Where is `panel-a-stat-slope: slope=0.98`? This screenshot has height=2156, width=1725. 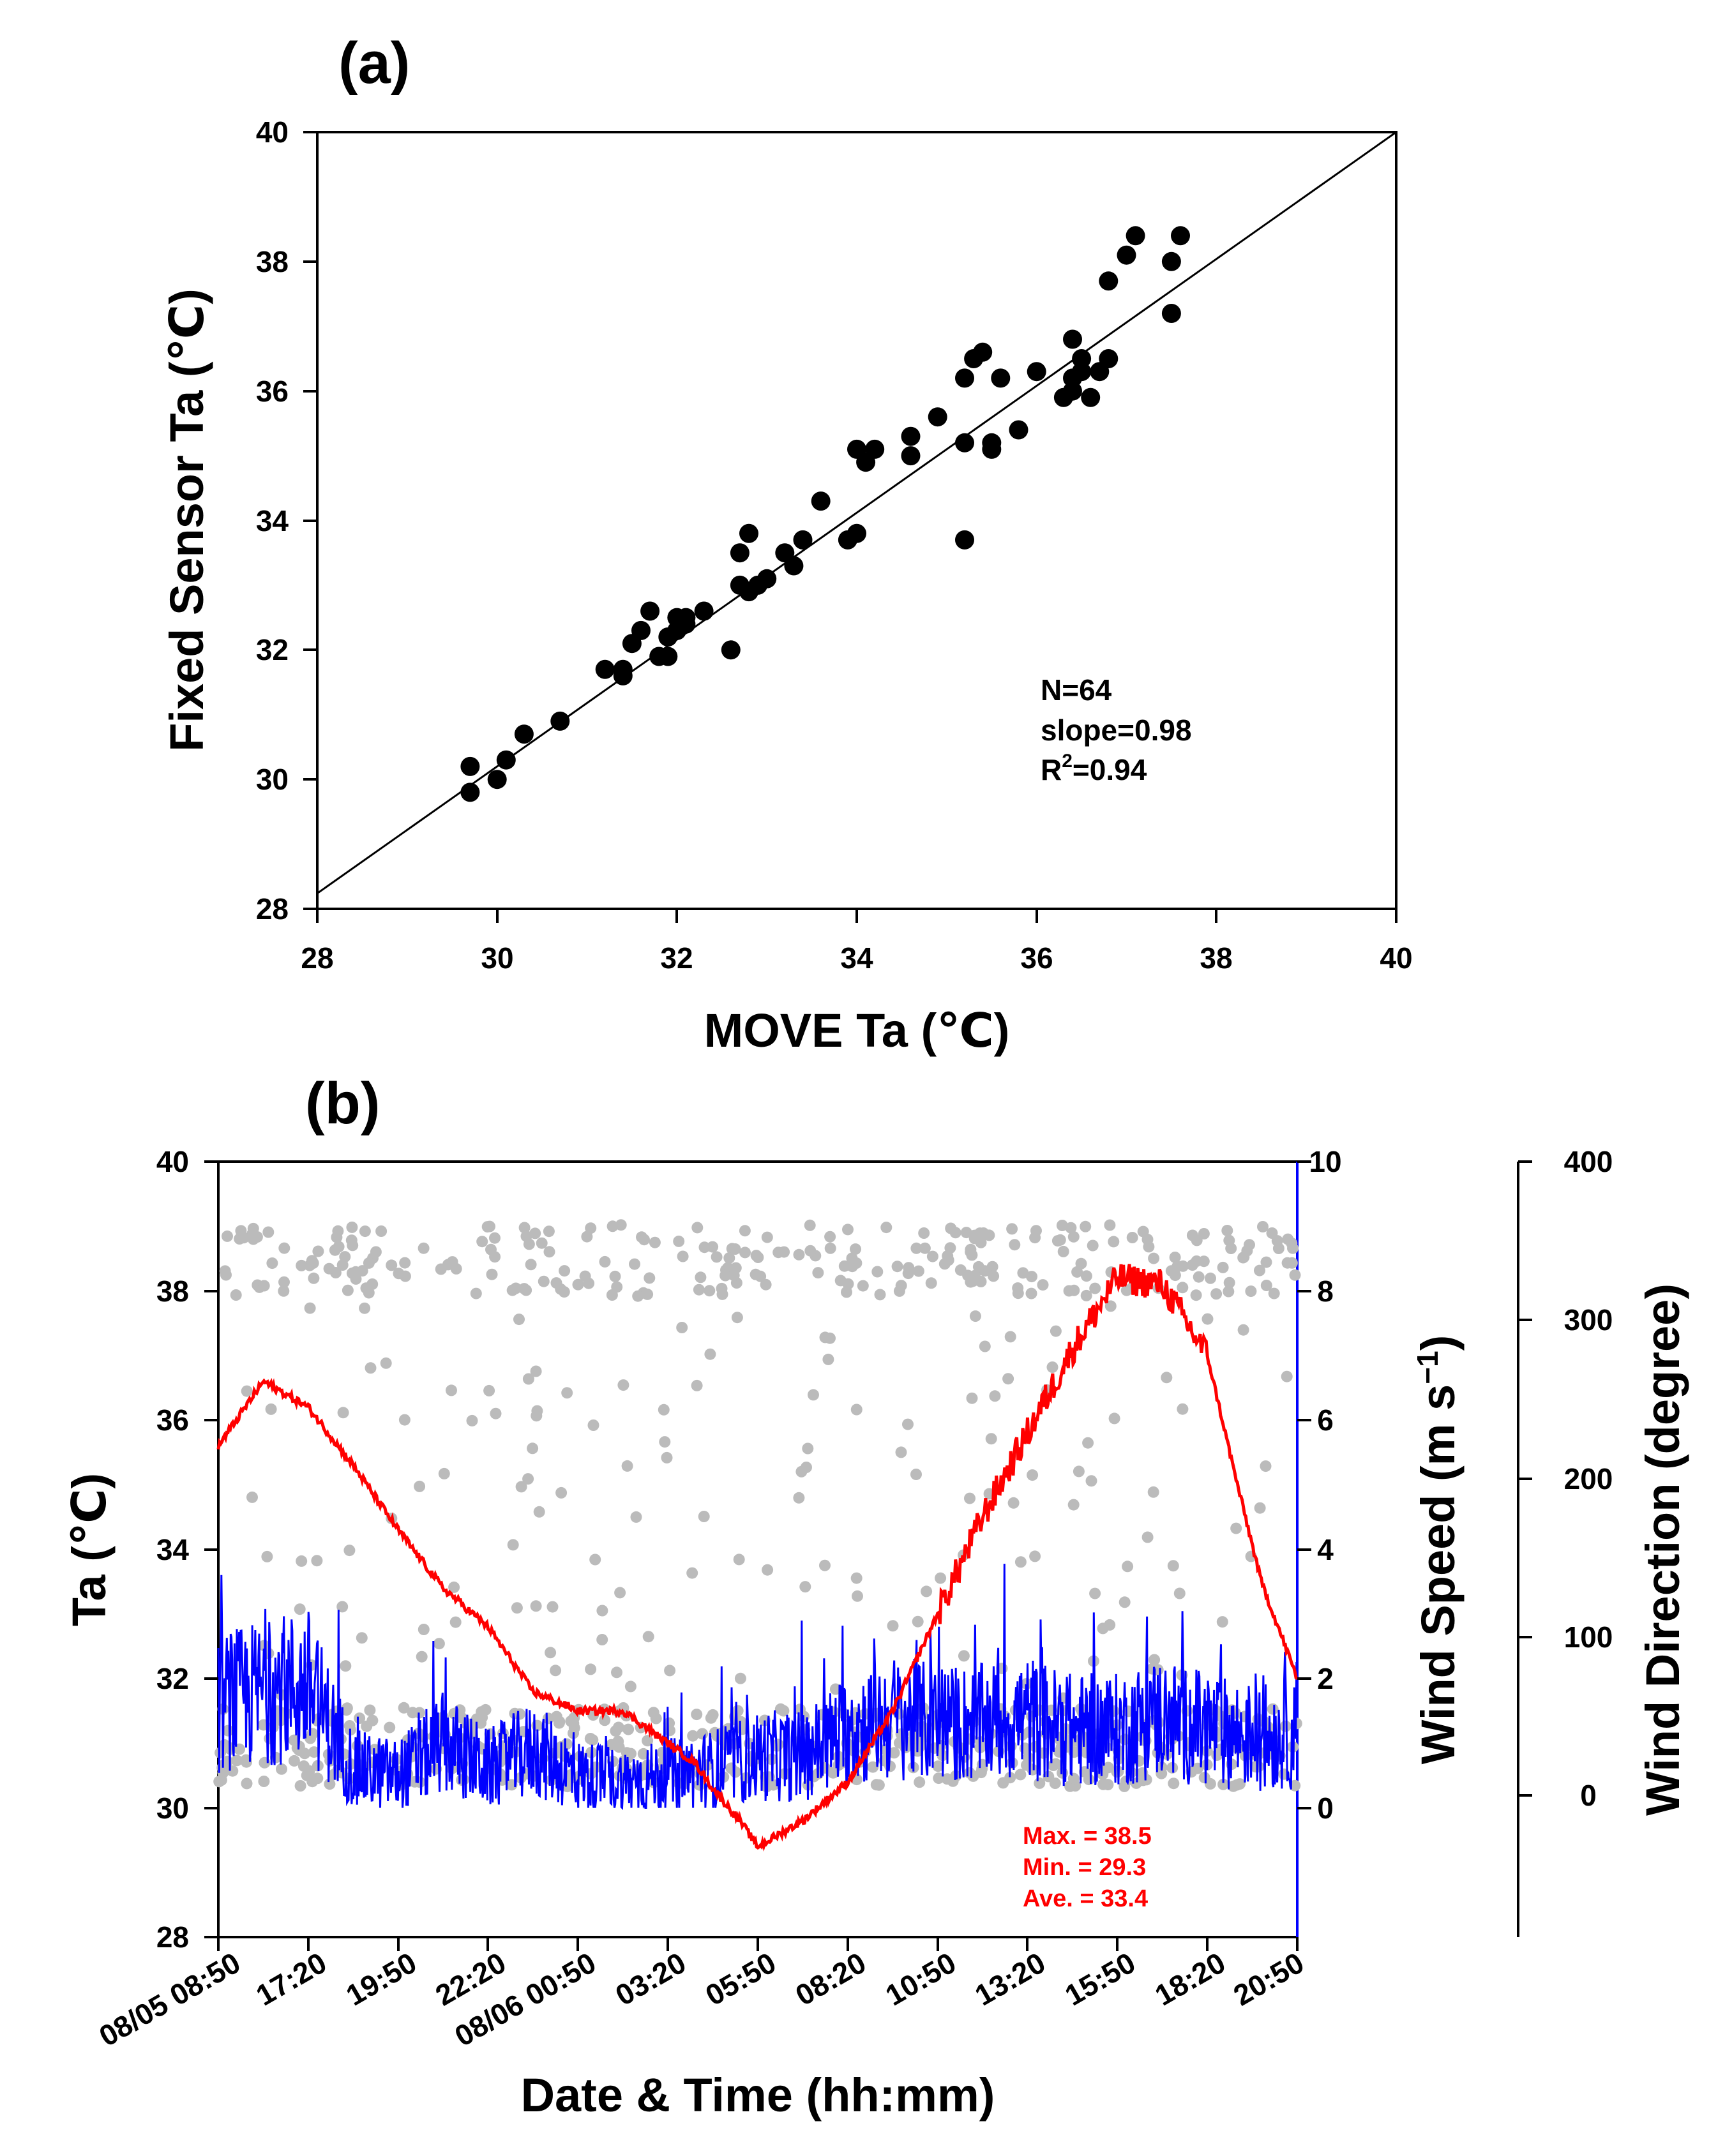 panel-a-stat-slope: slope=0.98 is located at coordinates (1116, 730).